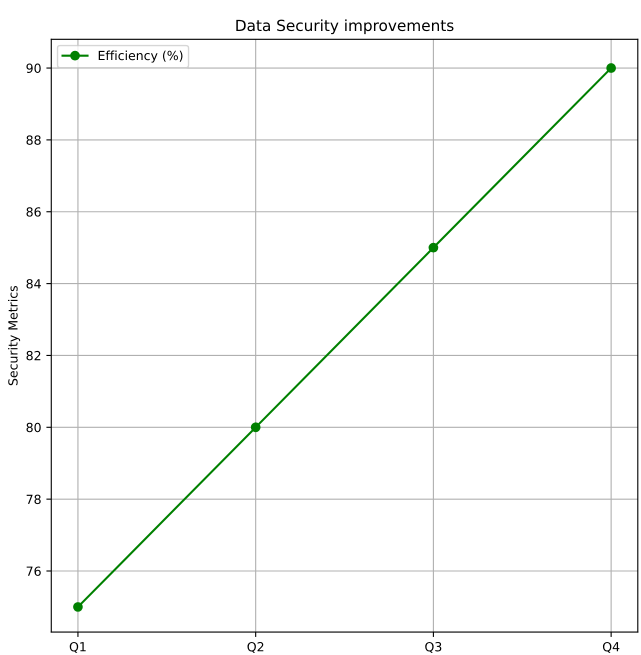 Image resolution: width=641 pixels, height=655 pixels. What do you see at coordinates (33, 427) in the screenshot?
I see `y-tick-label: 80` at bounding box center [33, 427].